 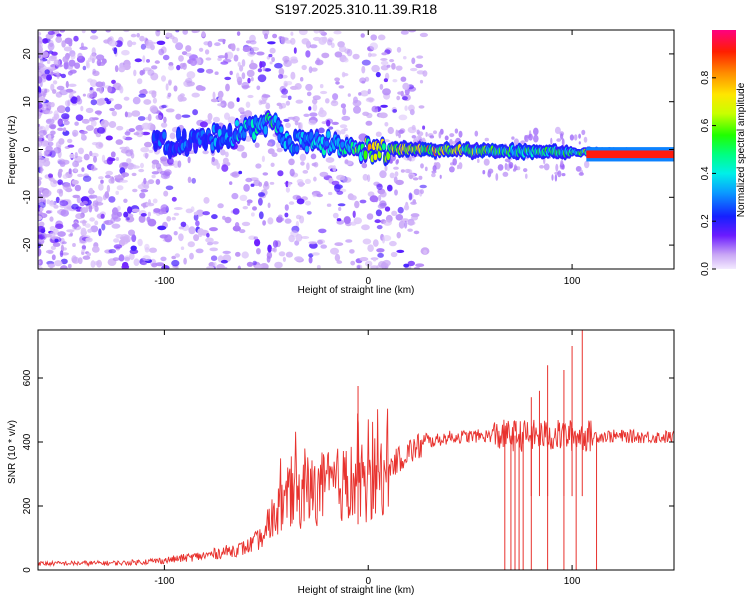 What do you see at coordinates (368, 581) in the screenshot?
I see `x-tick-label: 0` at bounding box center [368, 581].